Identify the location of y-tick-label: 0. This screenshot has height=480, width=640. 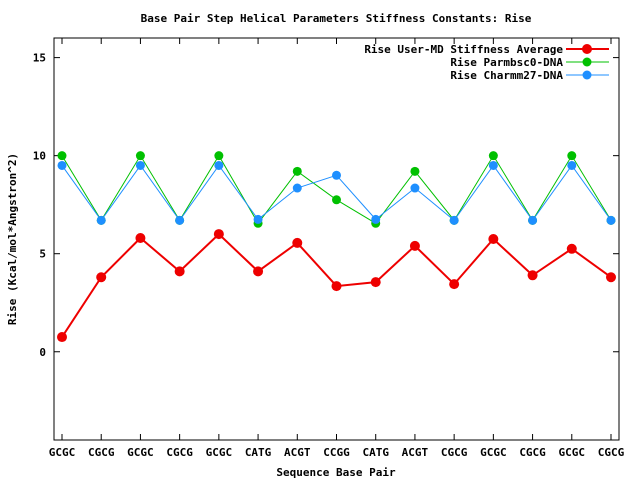
(42, 352).